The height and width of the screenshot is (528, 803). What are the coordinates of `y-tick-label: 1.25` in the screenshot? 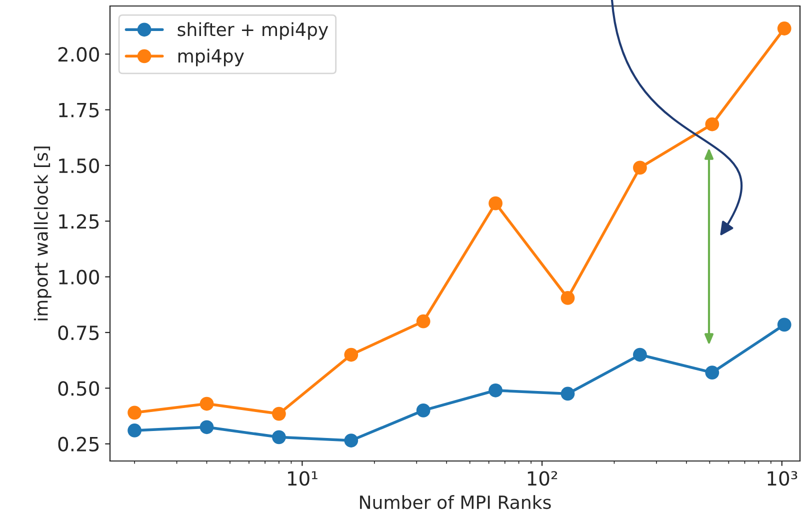 It's located at (79, 221).